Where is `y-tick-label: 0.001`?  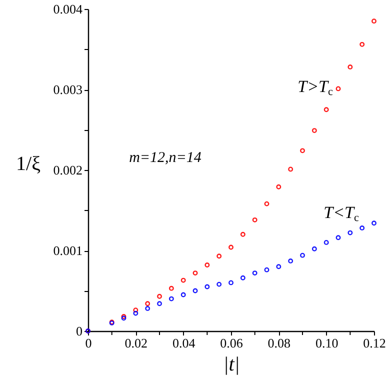 y-tick-label: 0.001 is located at coordinates (67, 250).